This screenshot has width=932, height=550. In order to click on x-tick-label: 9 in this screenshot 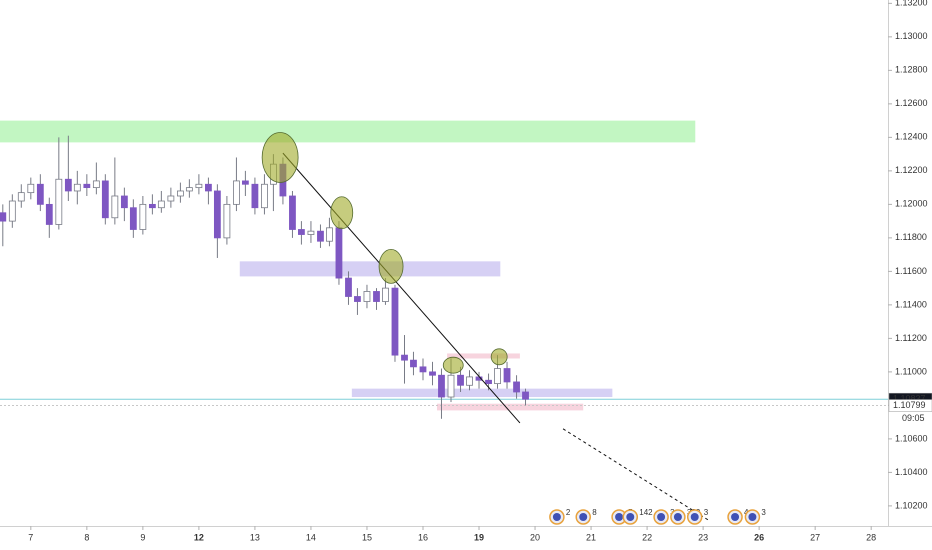, I will do `click(142, 537)`.